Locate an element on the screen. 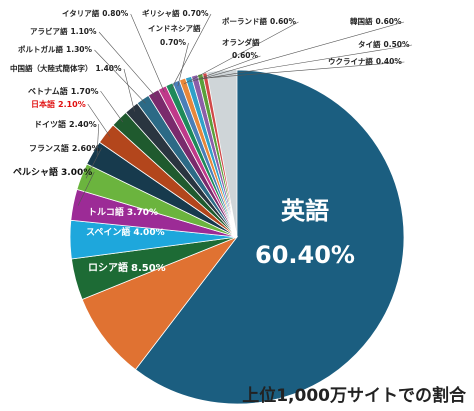 The width and height of the screenshot is (474, 411). slice-name: イタリア語 is located at coordinates (81, 13).